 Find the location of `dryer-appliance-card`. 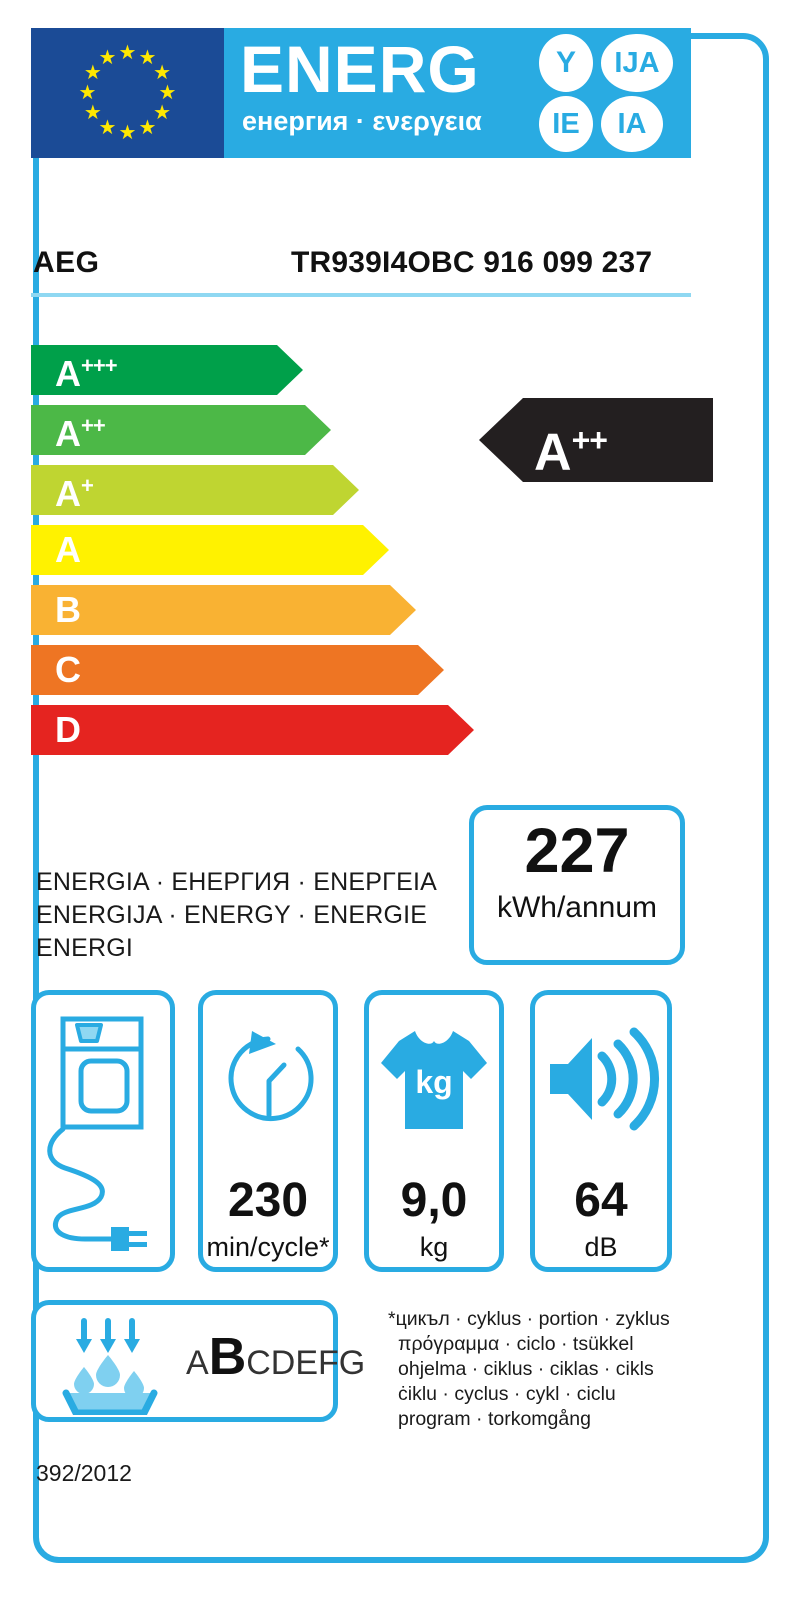

dryer-appliance-card is located at coordinates (103, 1131).